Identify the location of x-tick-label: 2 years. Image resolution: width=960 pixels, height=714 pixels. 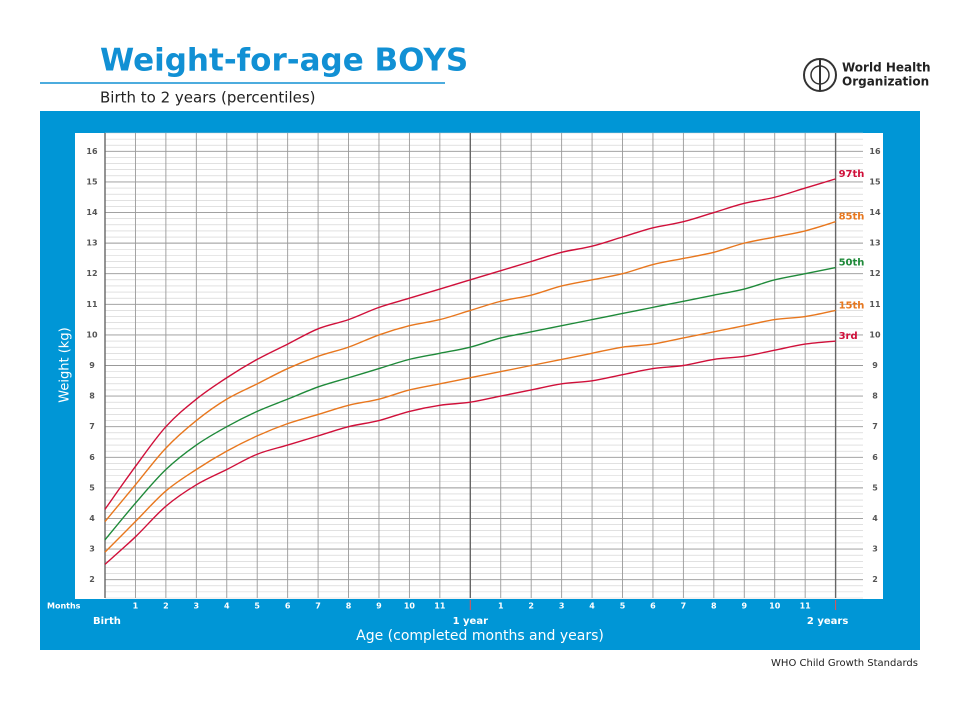
(827, 621).